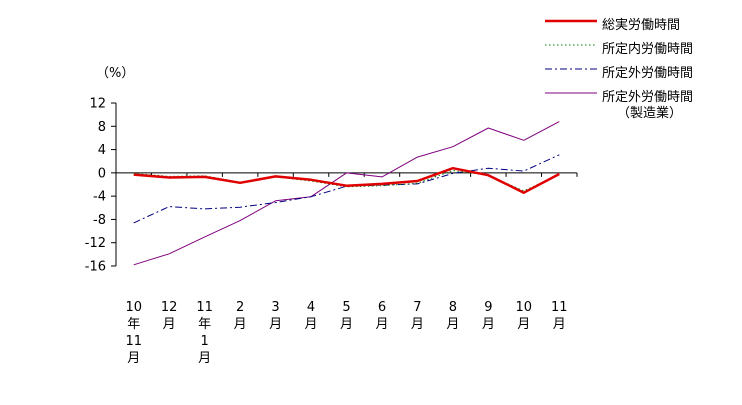 This screenshot has width=742, height=405. I want to click on x-tick-label: 8, so click(453, 307).